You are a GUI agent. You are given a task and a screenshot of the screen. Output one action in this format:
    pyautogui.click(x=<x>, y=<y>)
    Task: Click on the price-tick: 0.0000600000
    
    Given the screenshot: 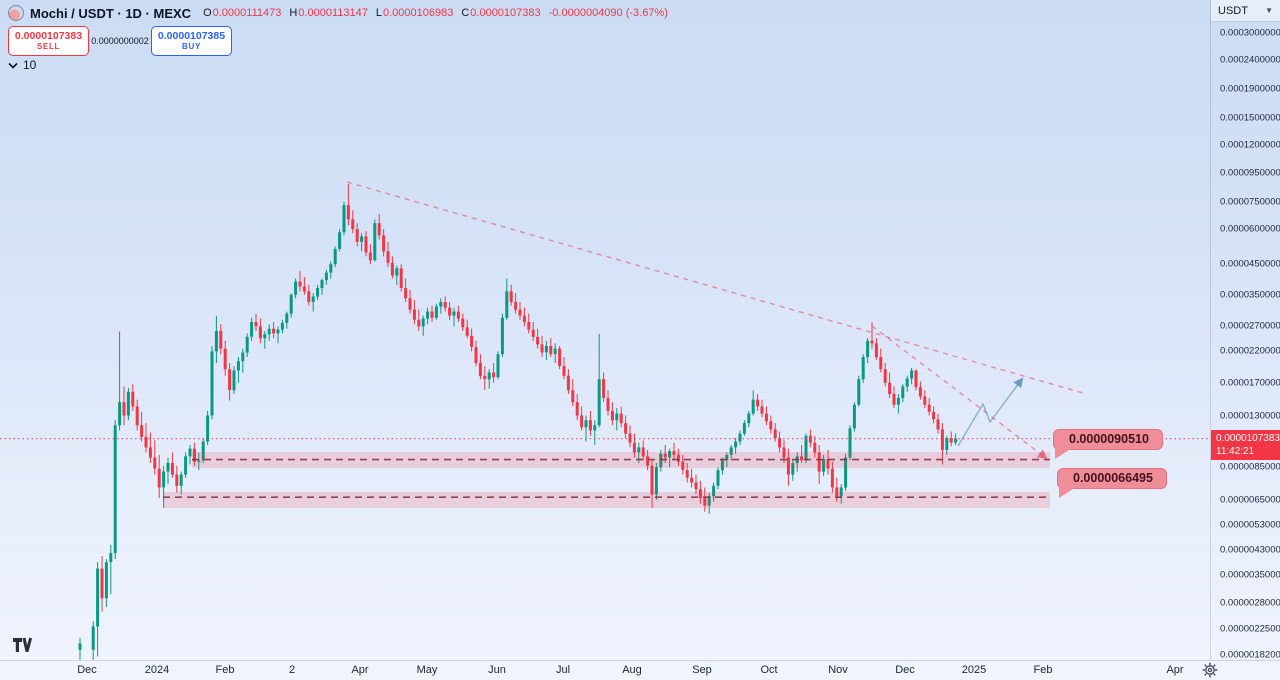 What is the action you would take?
    pyautogui.click(x=1250, y=229)
    